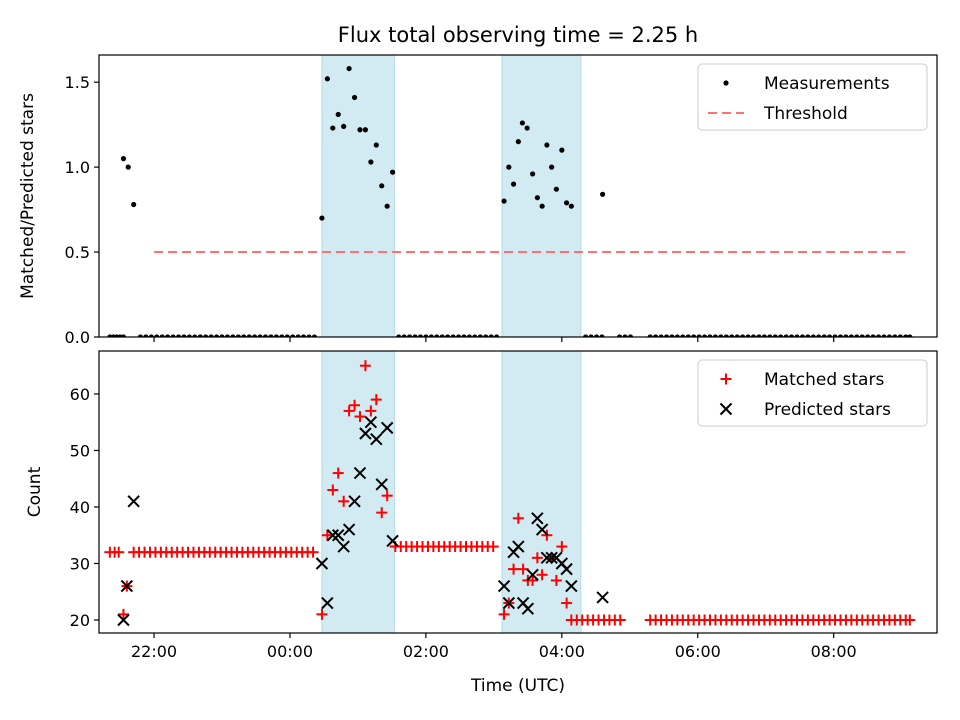  What do you see at coordinates (290, 651) in the screenshot?
I see `x-tick-label: 00:00` at bounding box center [290, 651].